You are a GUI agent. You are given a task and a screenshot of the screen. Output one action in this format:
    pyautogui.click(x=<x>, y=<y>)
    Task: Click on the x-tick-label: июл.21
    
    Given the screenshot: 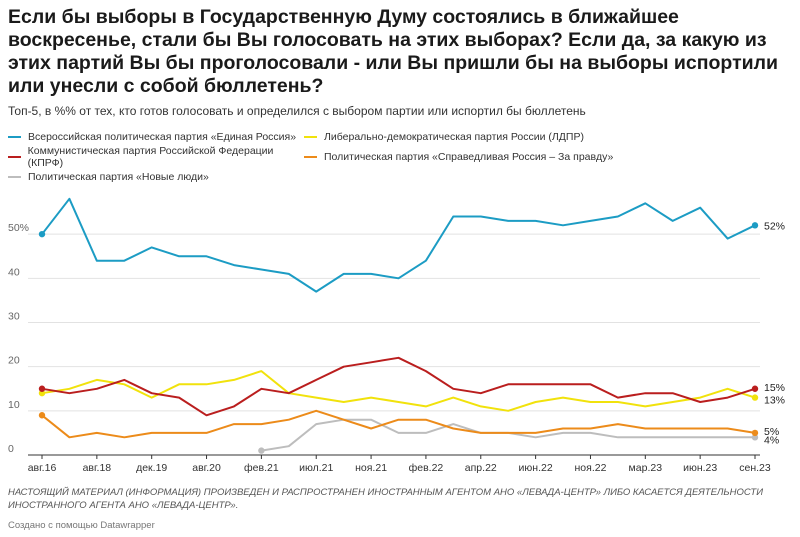 What is the action you would take?
    pyautogui.click(x=316, y=468)
    